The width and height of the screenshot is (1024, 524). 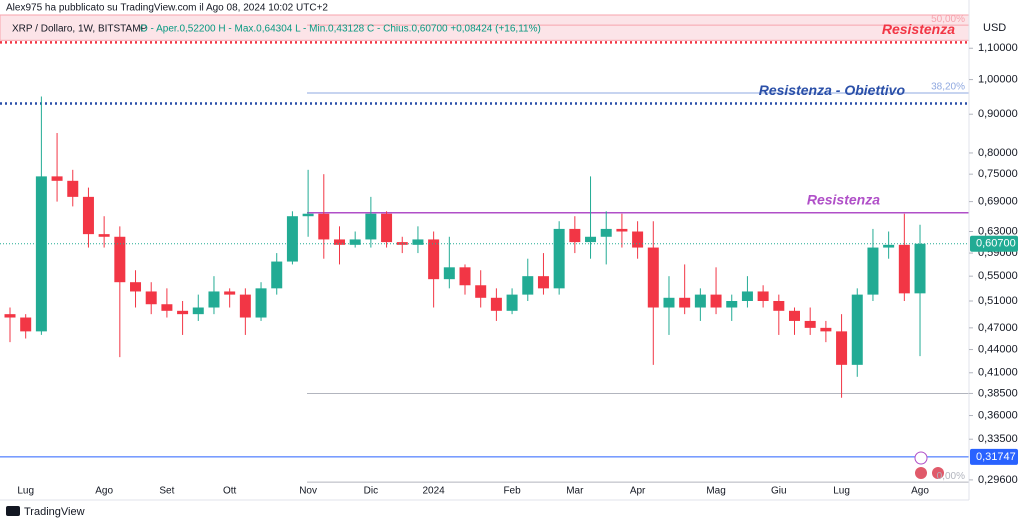 What do you see at coordinates (998, 153) in the screenshot?
I see `y-tick-label: 0,80000` at bounding box center [998, 153].